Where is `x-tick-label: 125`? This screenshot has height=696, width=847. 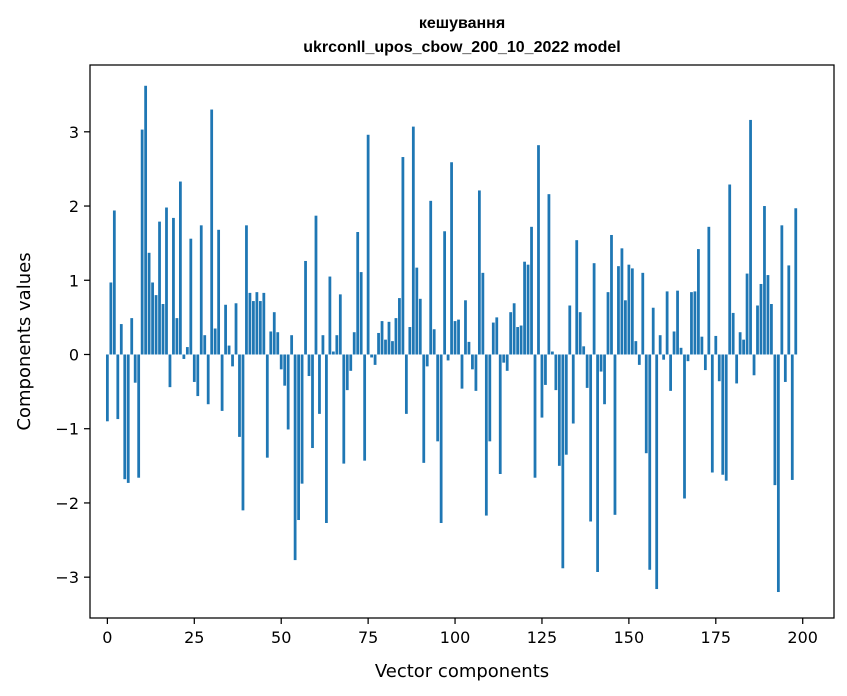
x-tick-label: 125 is located at coordinates (542, 637).